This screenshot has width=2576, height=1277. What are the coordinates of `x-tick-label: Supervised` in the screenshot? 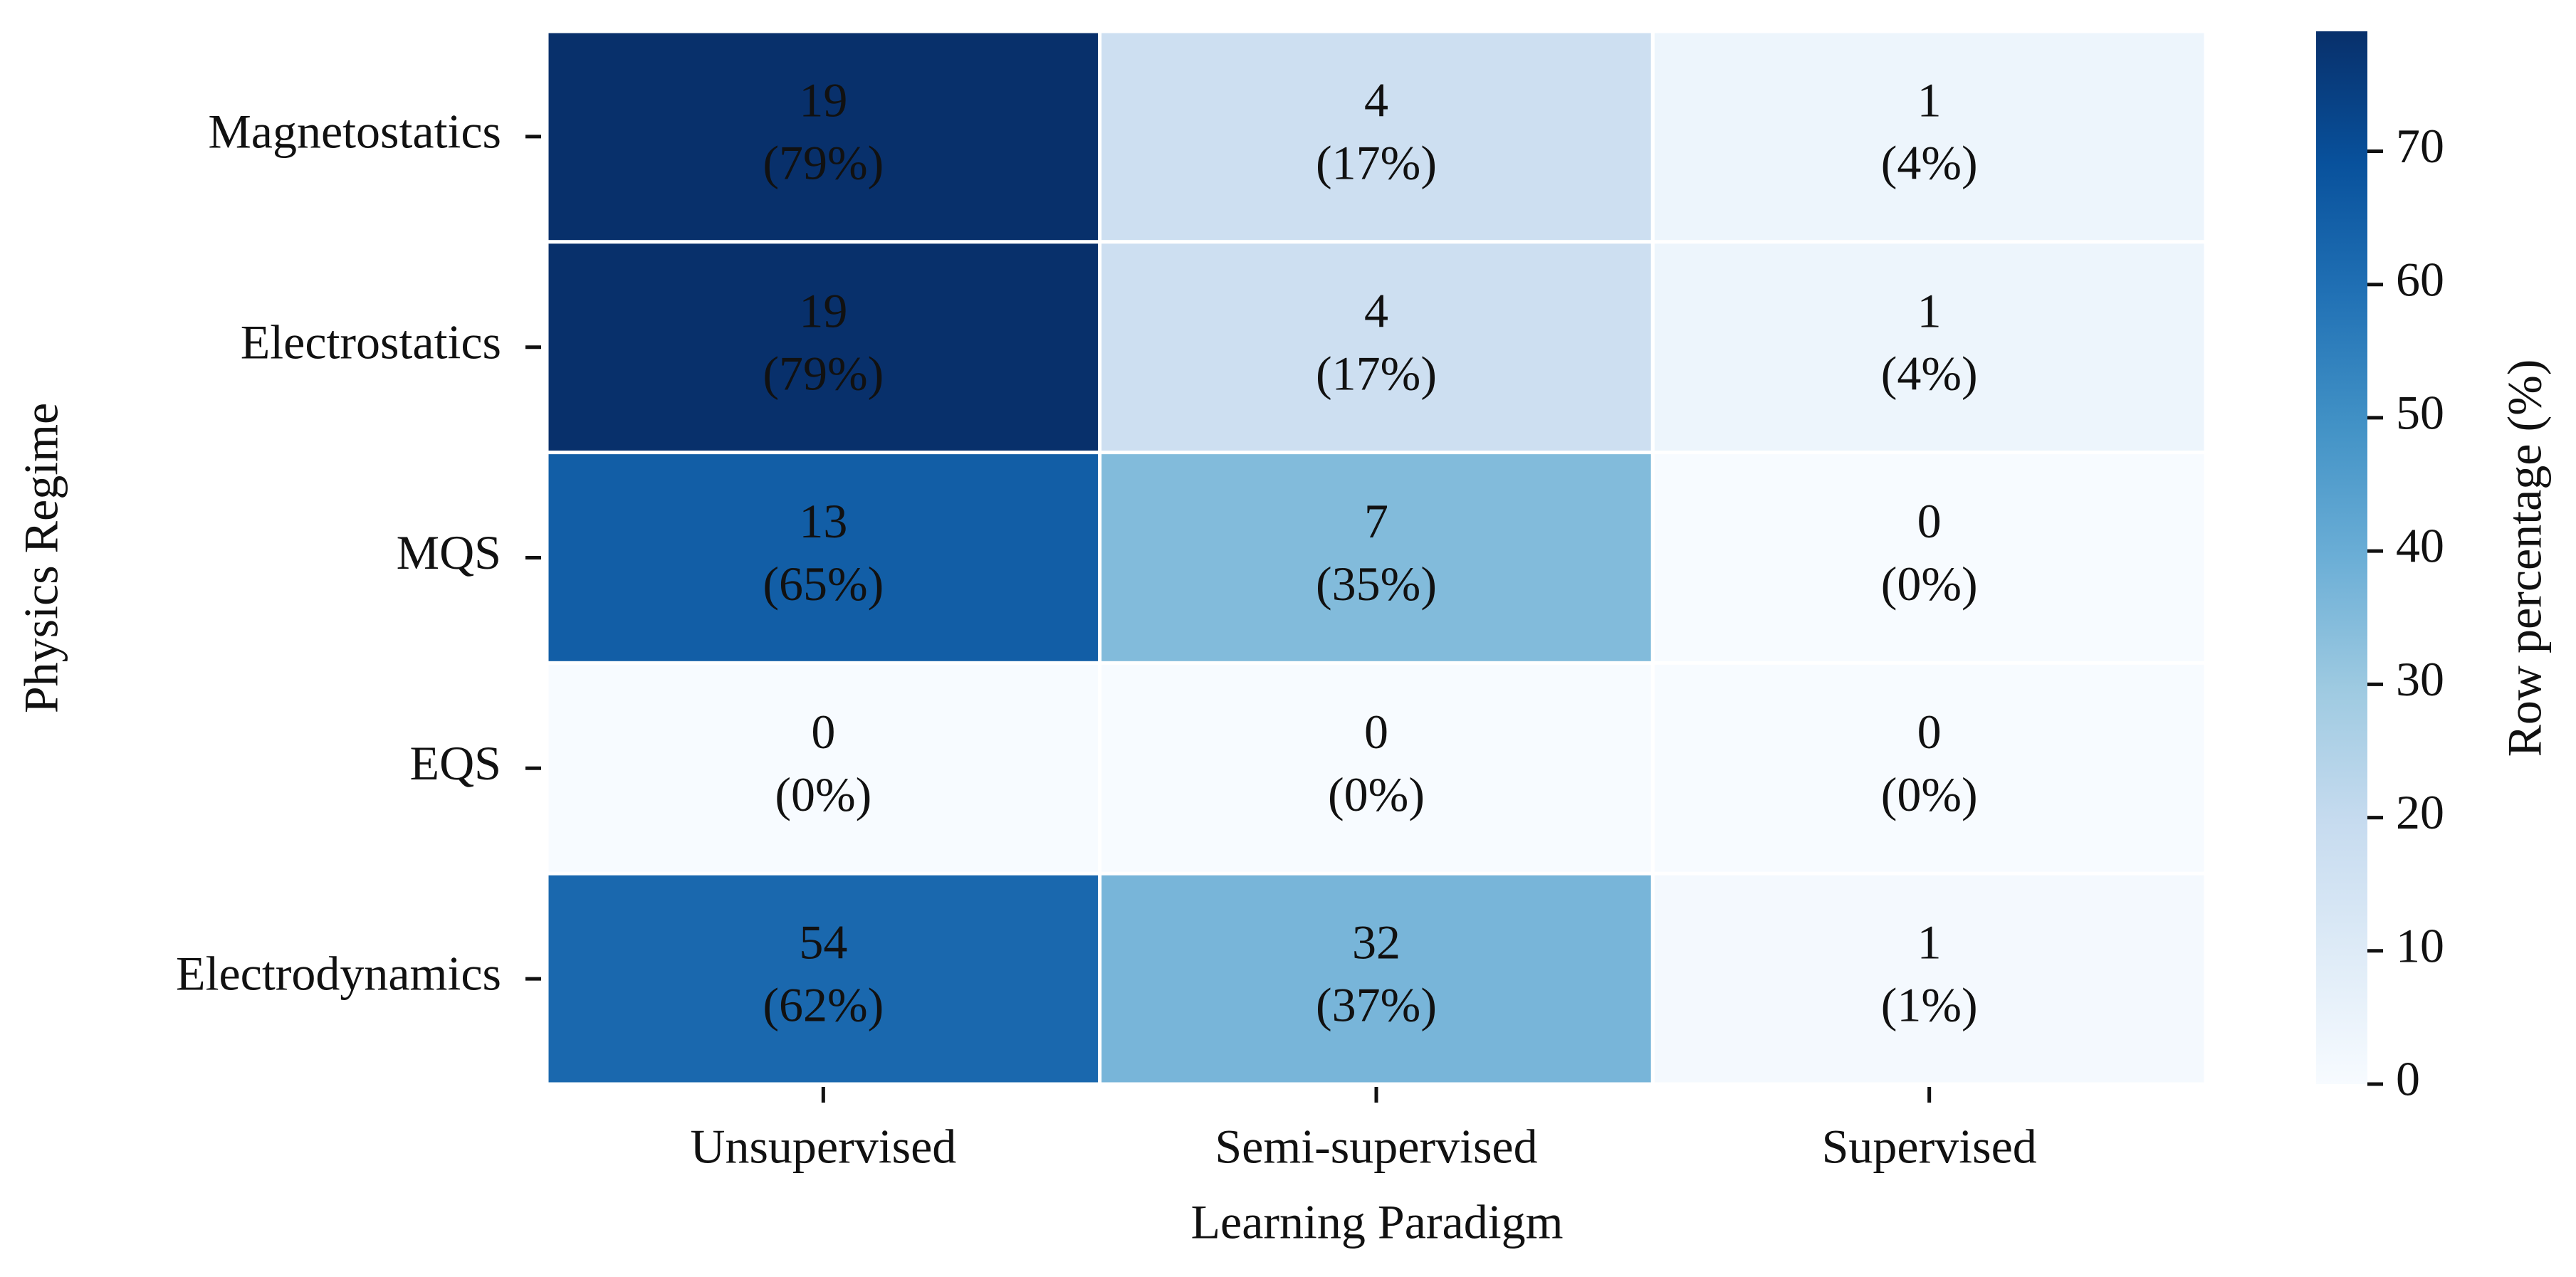 It's located at (1929, 1147).